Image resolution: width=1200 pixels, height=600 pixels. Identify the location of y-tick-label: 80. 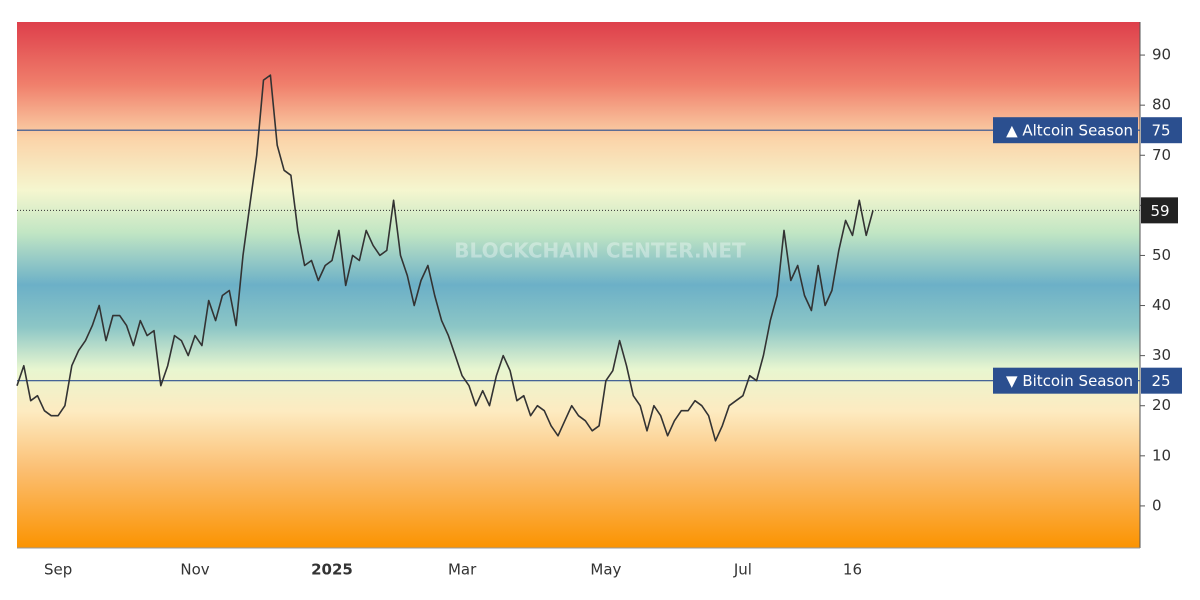
(1161, 105).